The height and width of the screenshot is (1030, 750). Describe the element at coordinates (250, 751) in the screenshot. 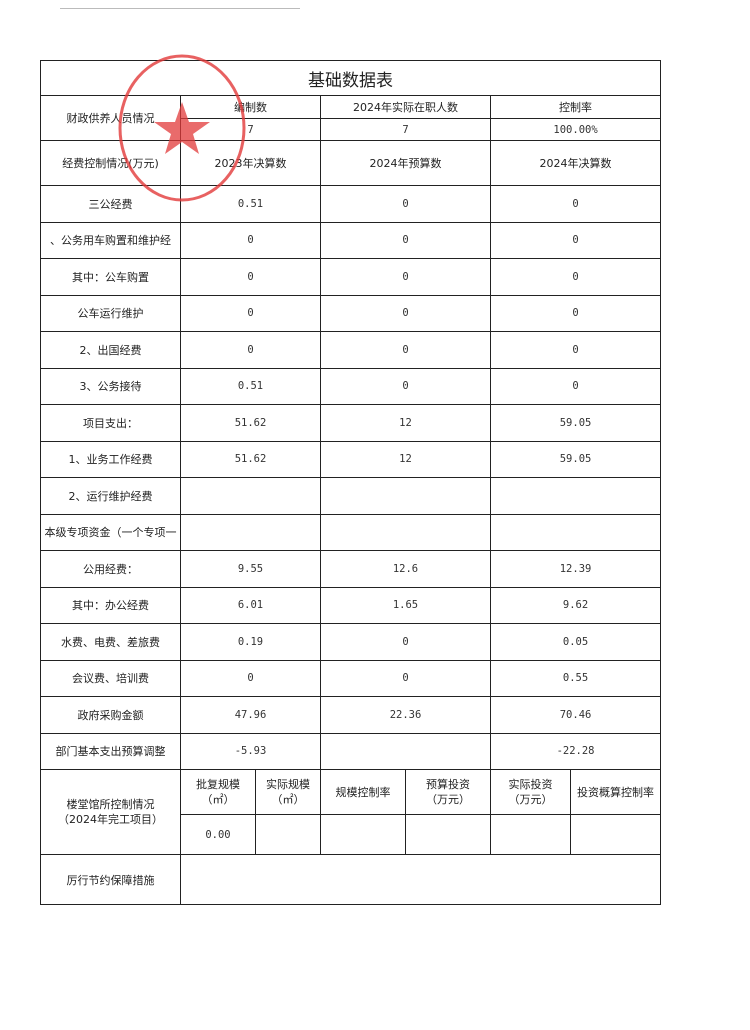

I see `expense-row-value: -5.93` at that location.